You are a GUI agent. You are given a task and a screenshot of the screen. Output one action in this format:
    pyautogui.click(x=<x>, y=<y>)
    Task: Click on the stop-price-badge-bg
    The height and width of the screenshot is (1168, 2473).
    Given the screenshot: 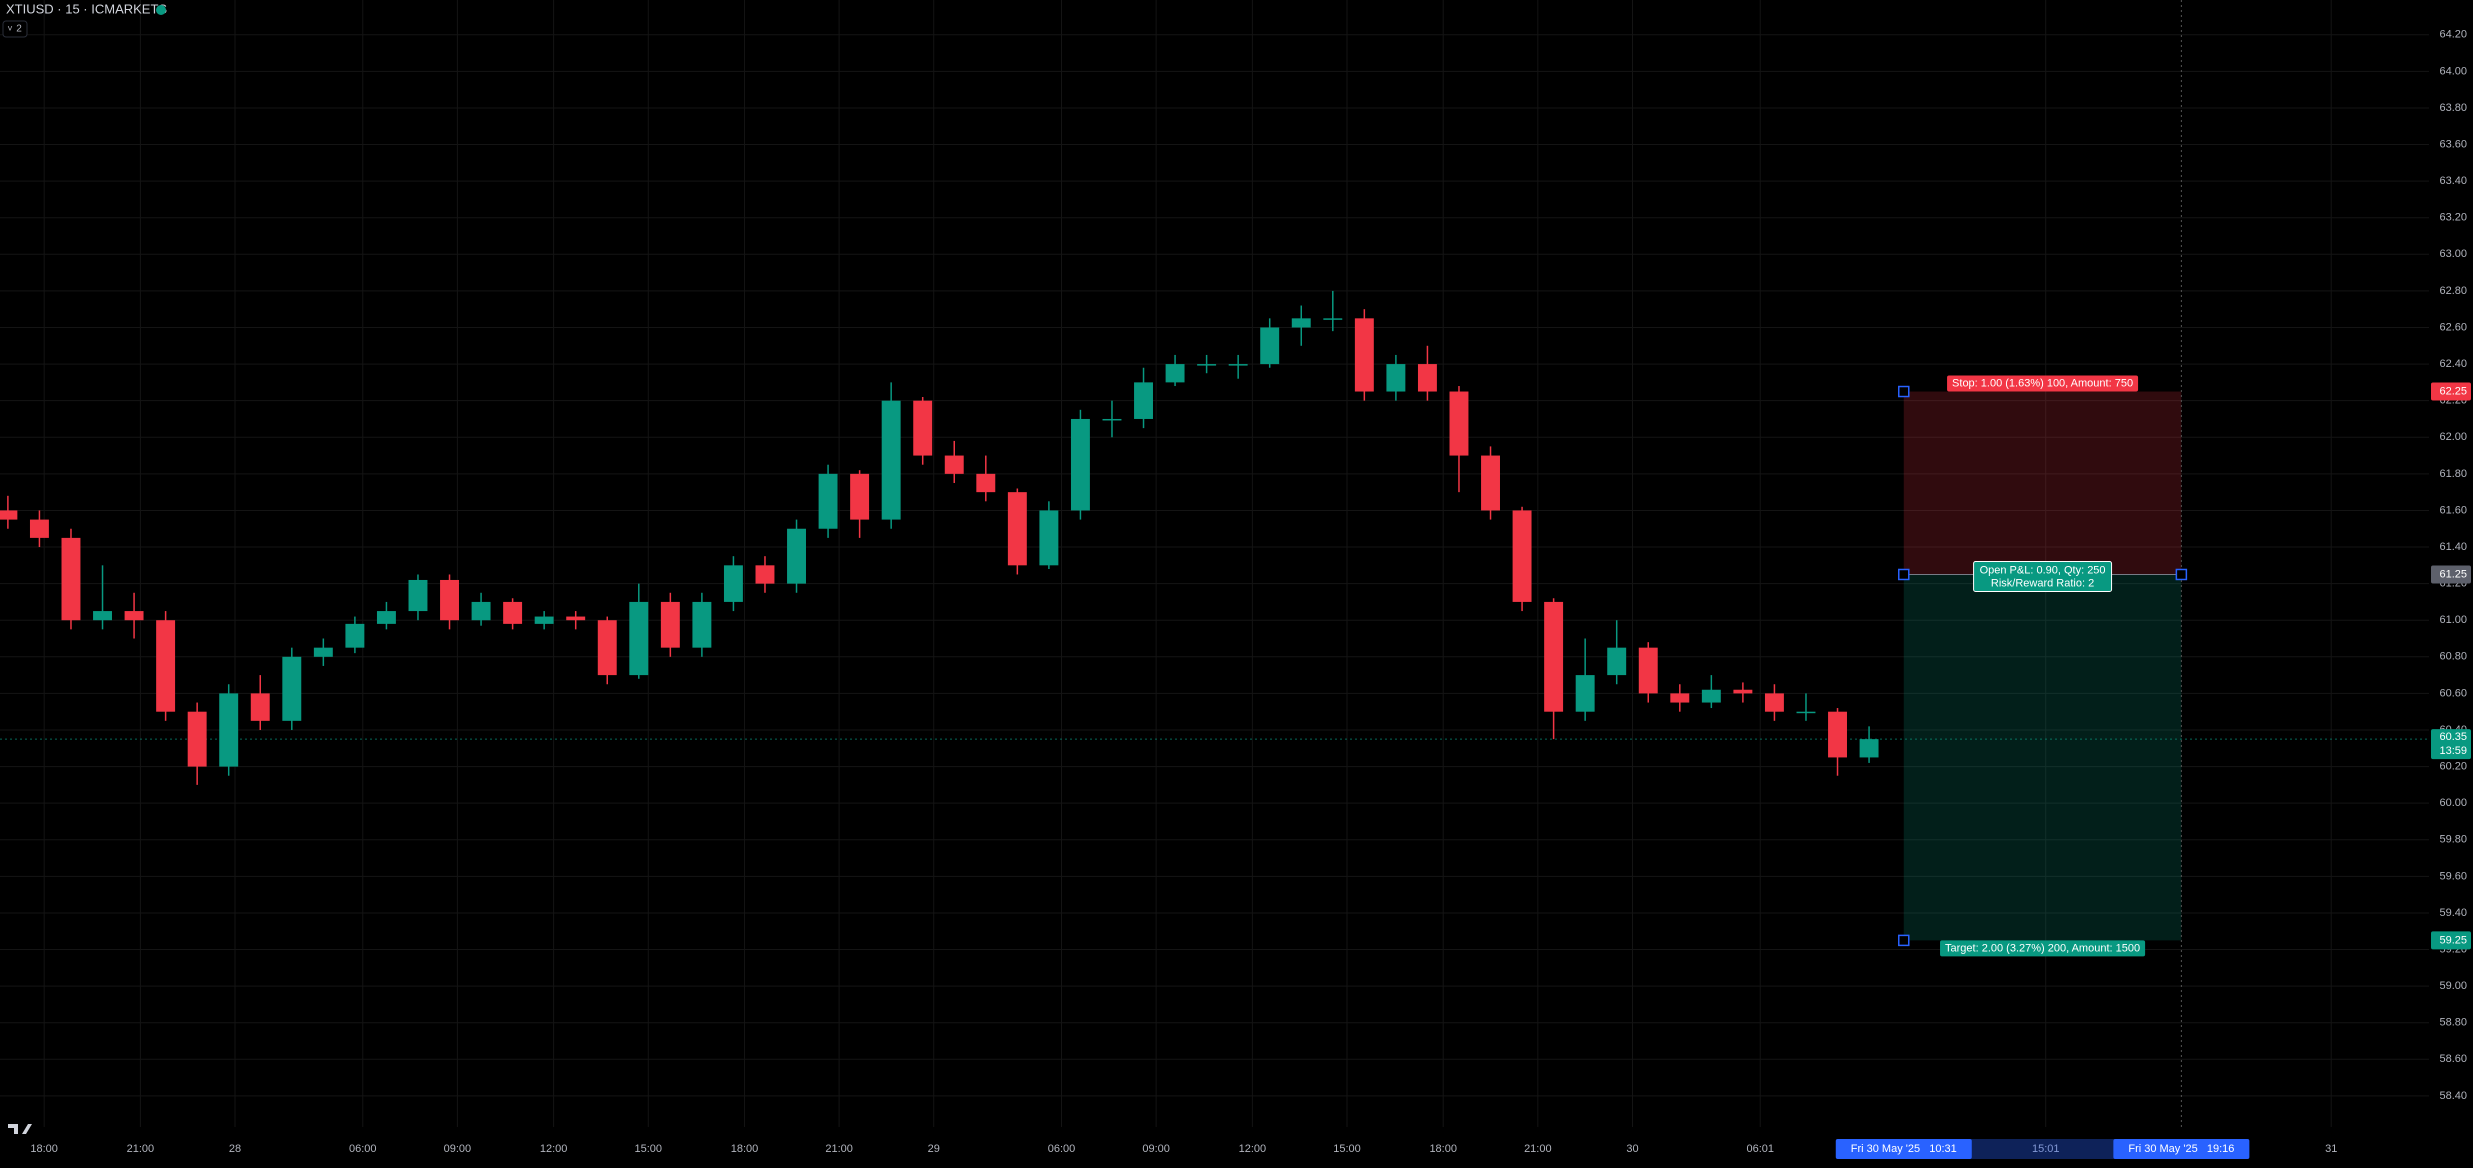 What is the action you would take?
    pyautogui.click(x=2451, y=391)
    